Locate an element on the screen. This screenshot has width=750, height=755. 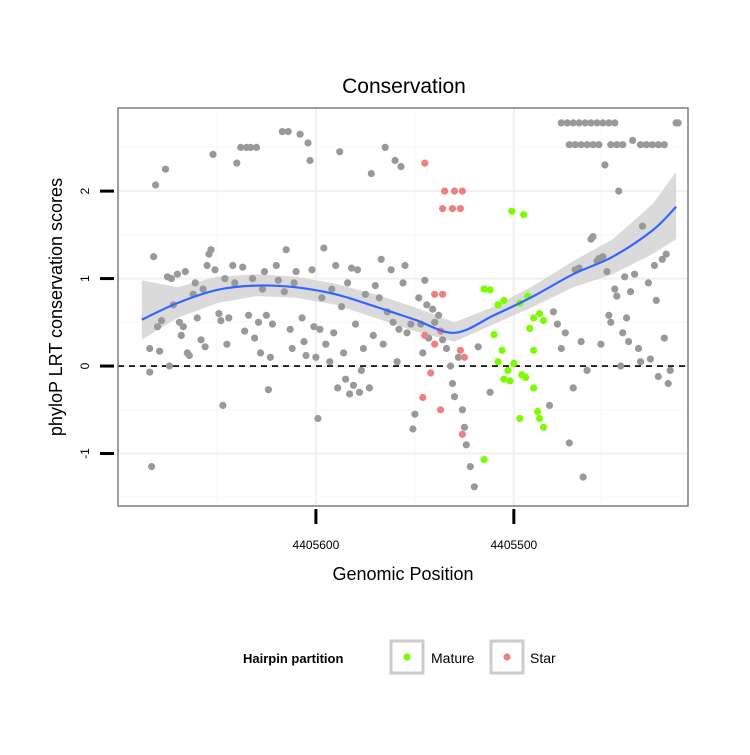
smooth-line is located at coordinates (409, 270).